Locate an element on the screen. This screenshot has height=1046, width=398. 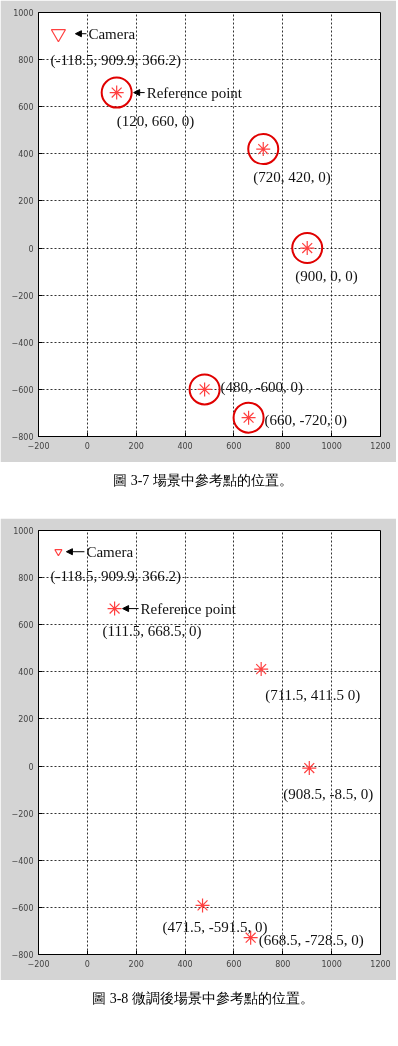
annotation: (660, -720, 0) is located at coordinates (306, 420).